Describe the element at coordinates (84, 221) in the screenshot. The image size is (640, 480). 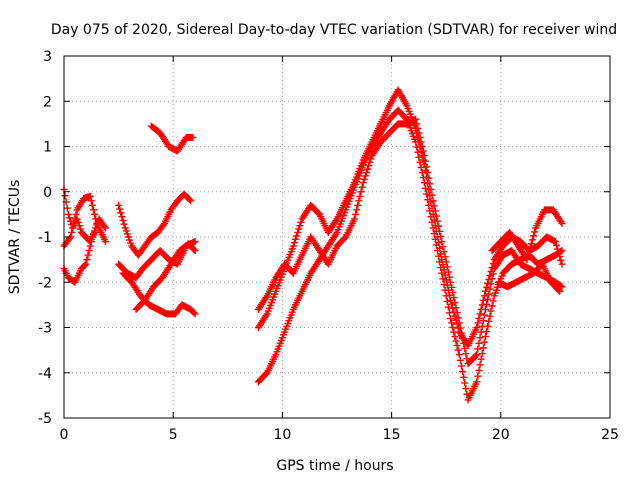
I see `series-trace-b` at that location.